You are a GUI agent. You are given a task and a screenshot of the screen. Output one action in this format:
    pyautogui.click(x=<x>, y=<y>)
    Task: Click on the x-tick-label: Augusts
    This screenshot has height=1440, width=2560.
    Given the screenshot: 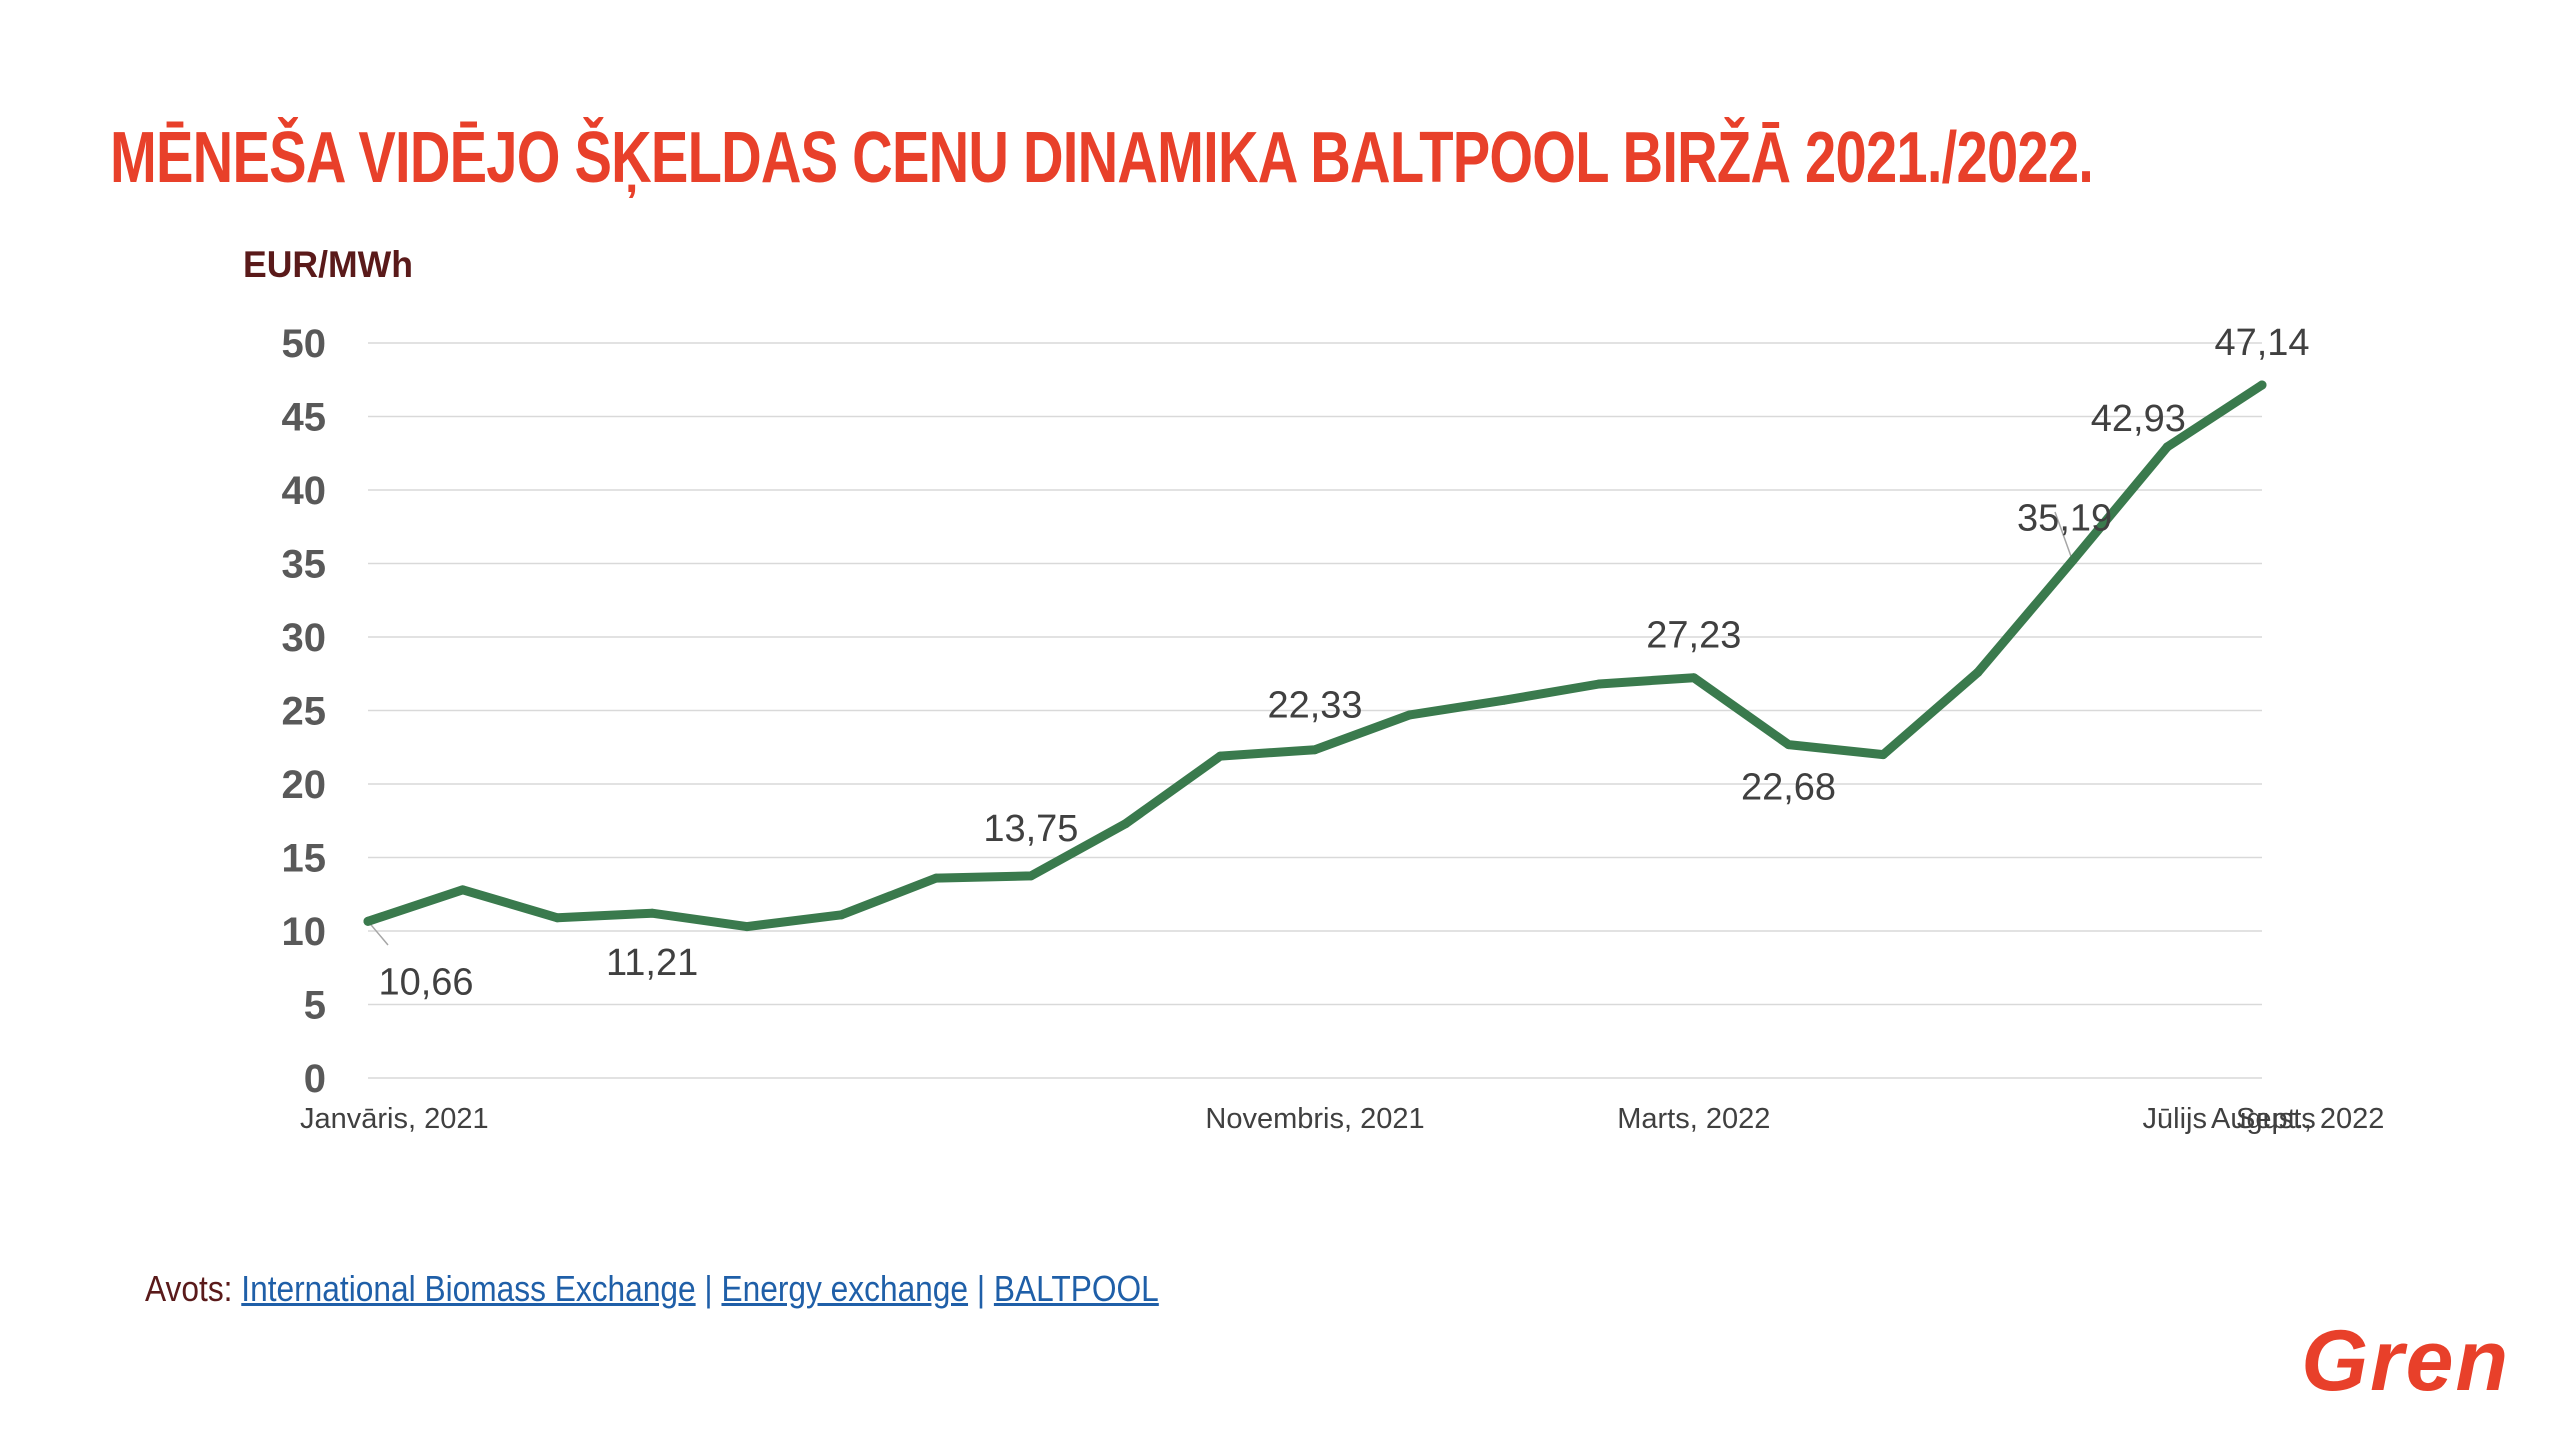 What is the action you would take?
    pyautogui.click(x=2263, y=1119)
    